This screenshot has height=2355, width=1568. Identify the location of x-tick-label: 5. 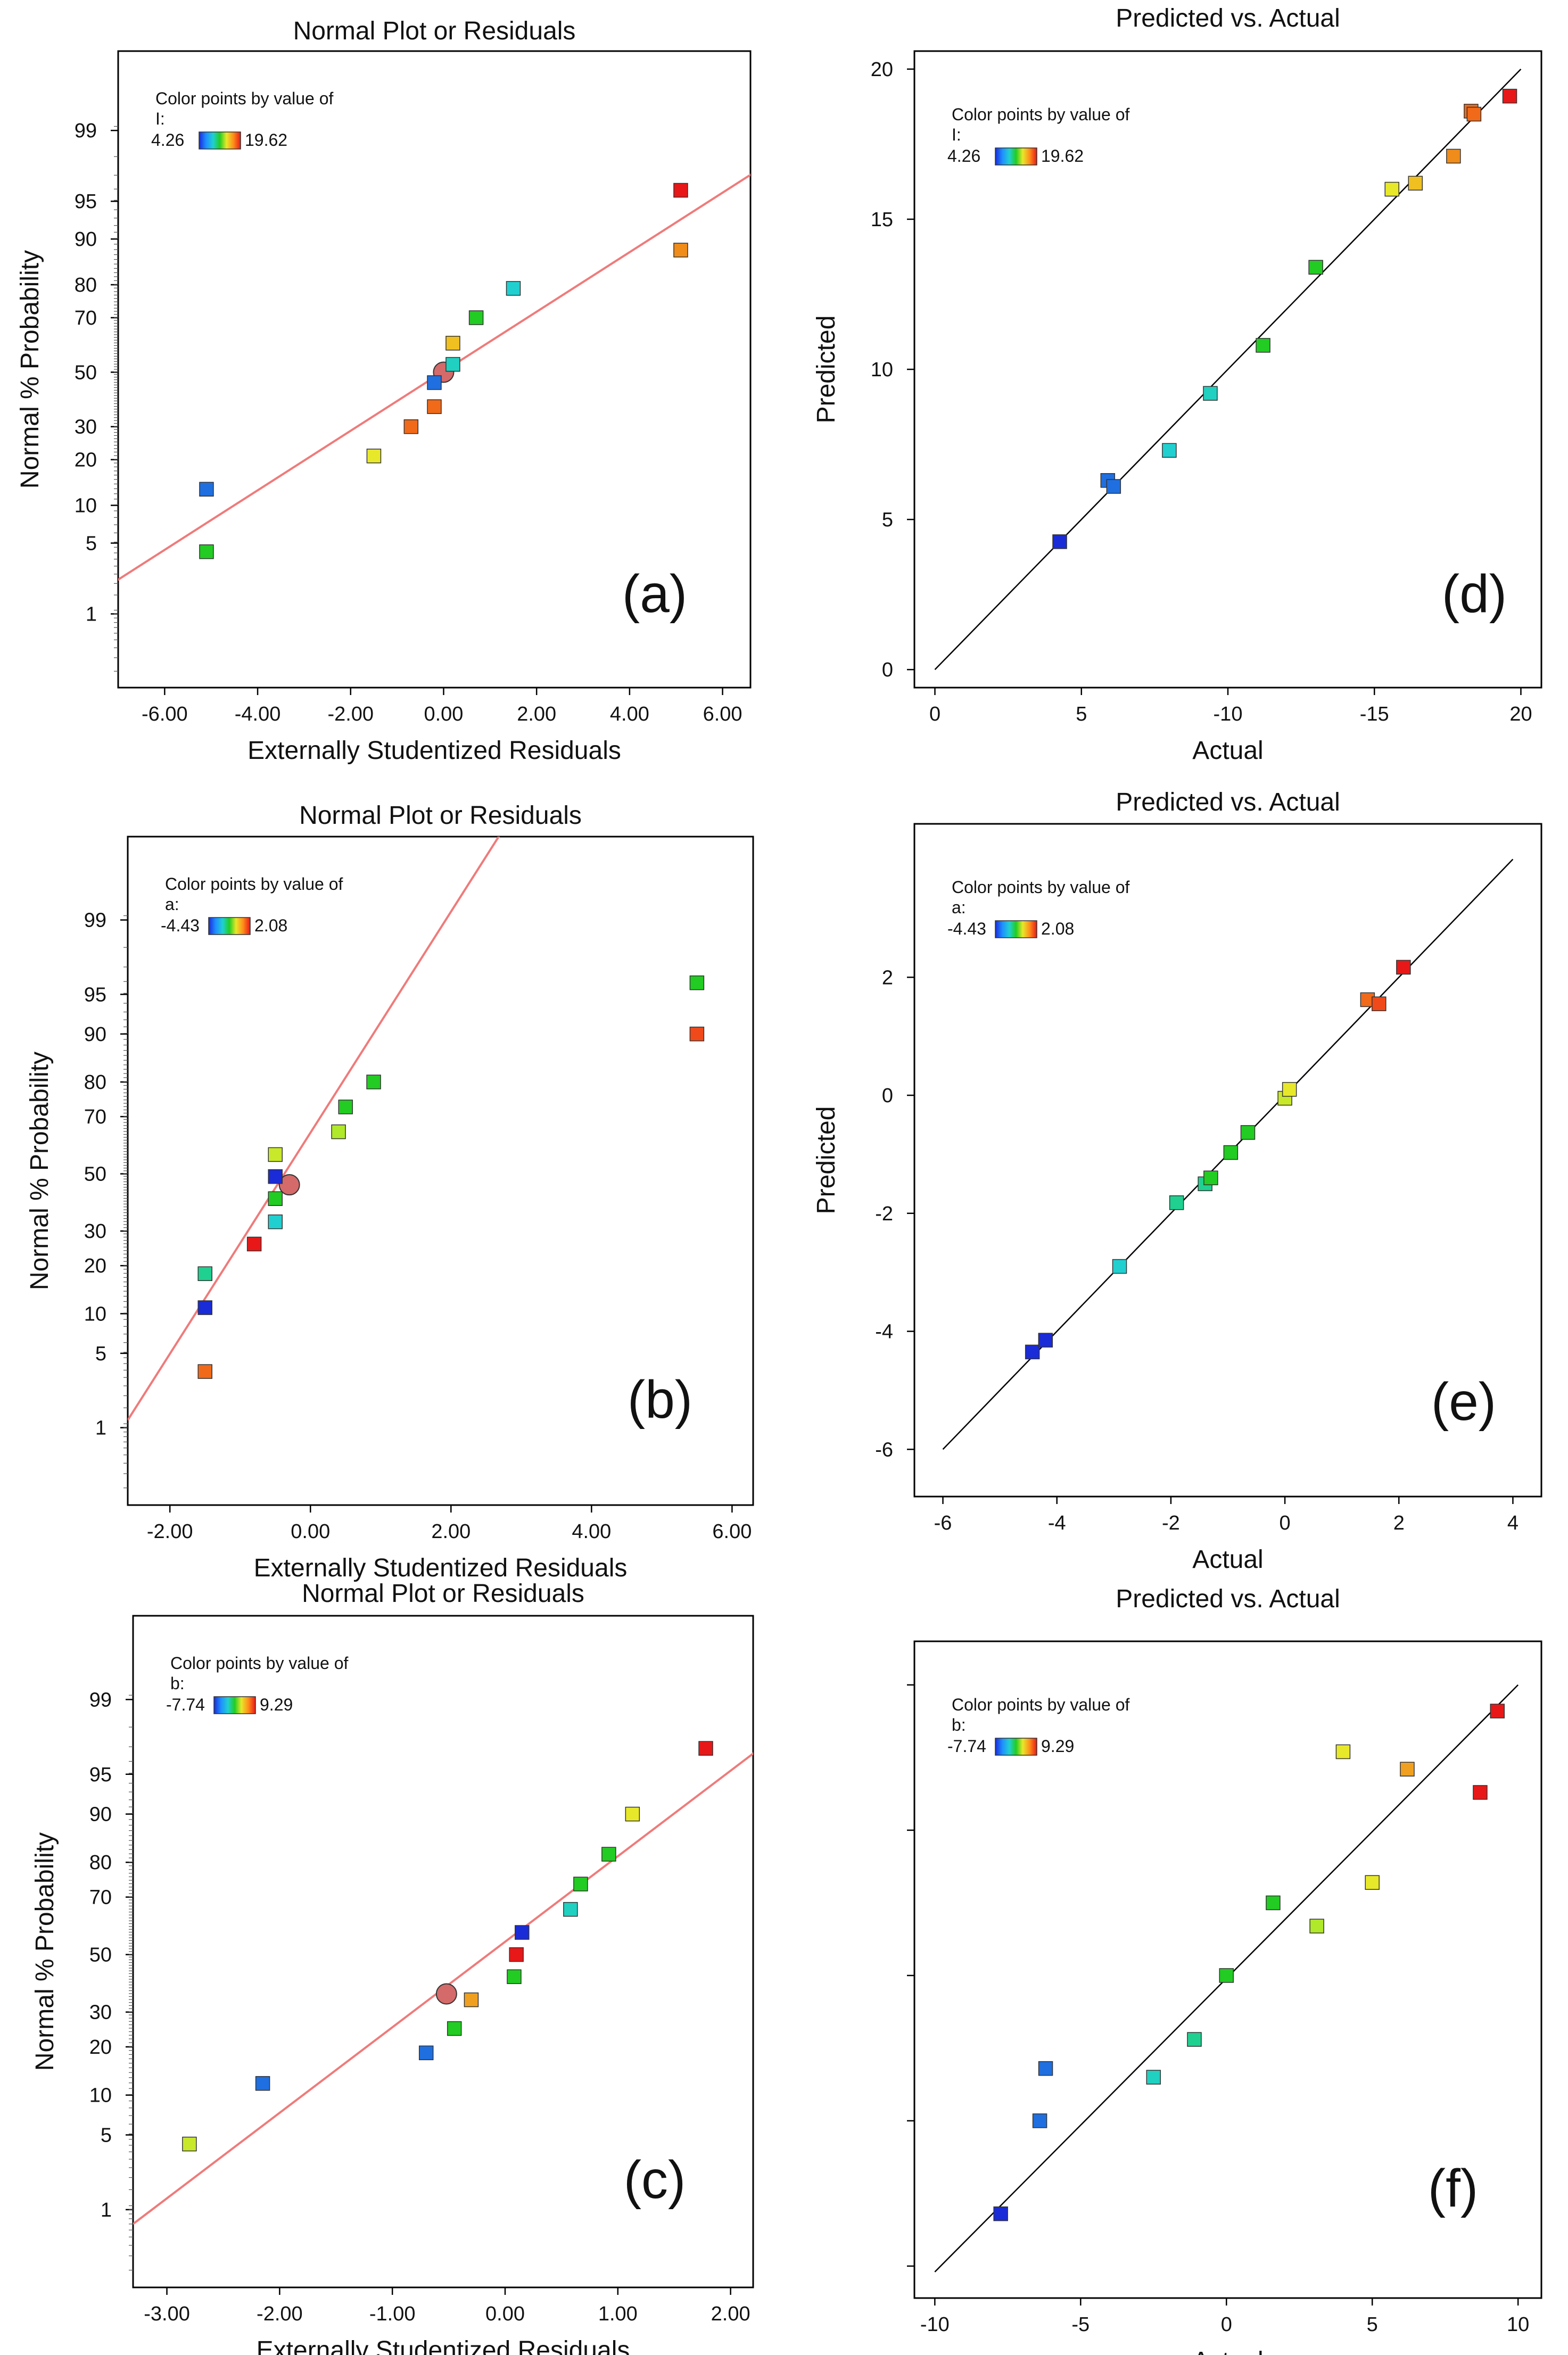
(1082, 714).